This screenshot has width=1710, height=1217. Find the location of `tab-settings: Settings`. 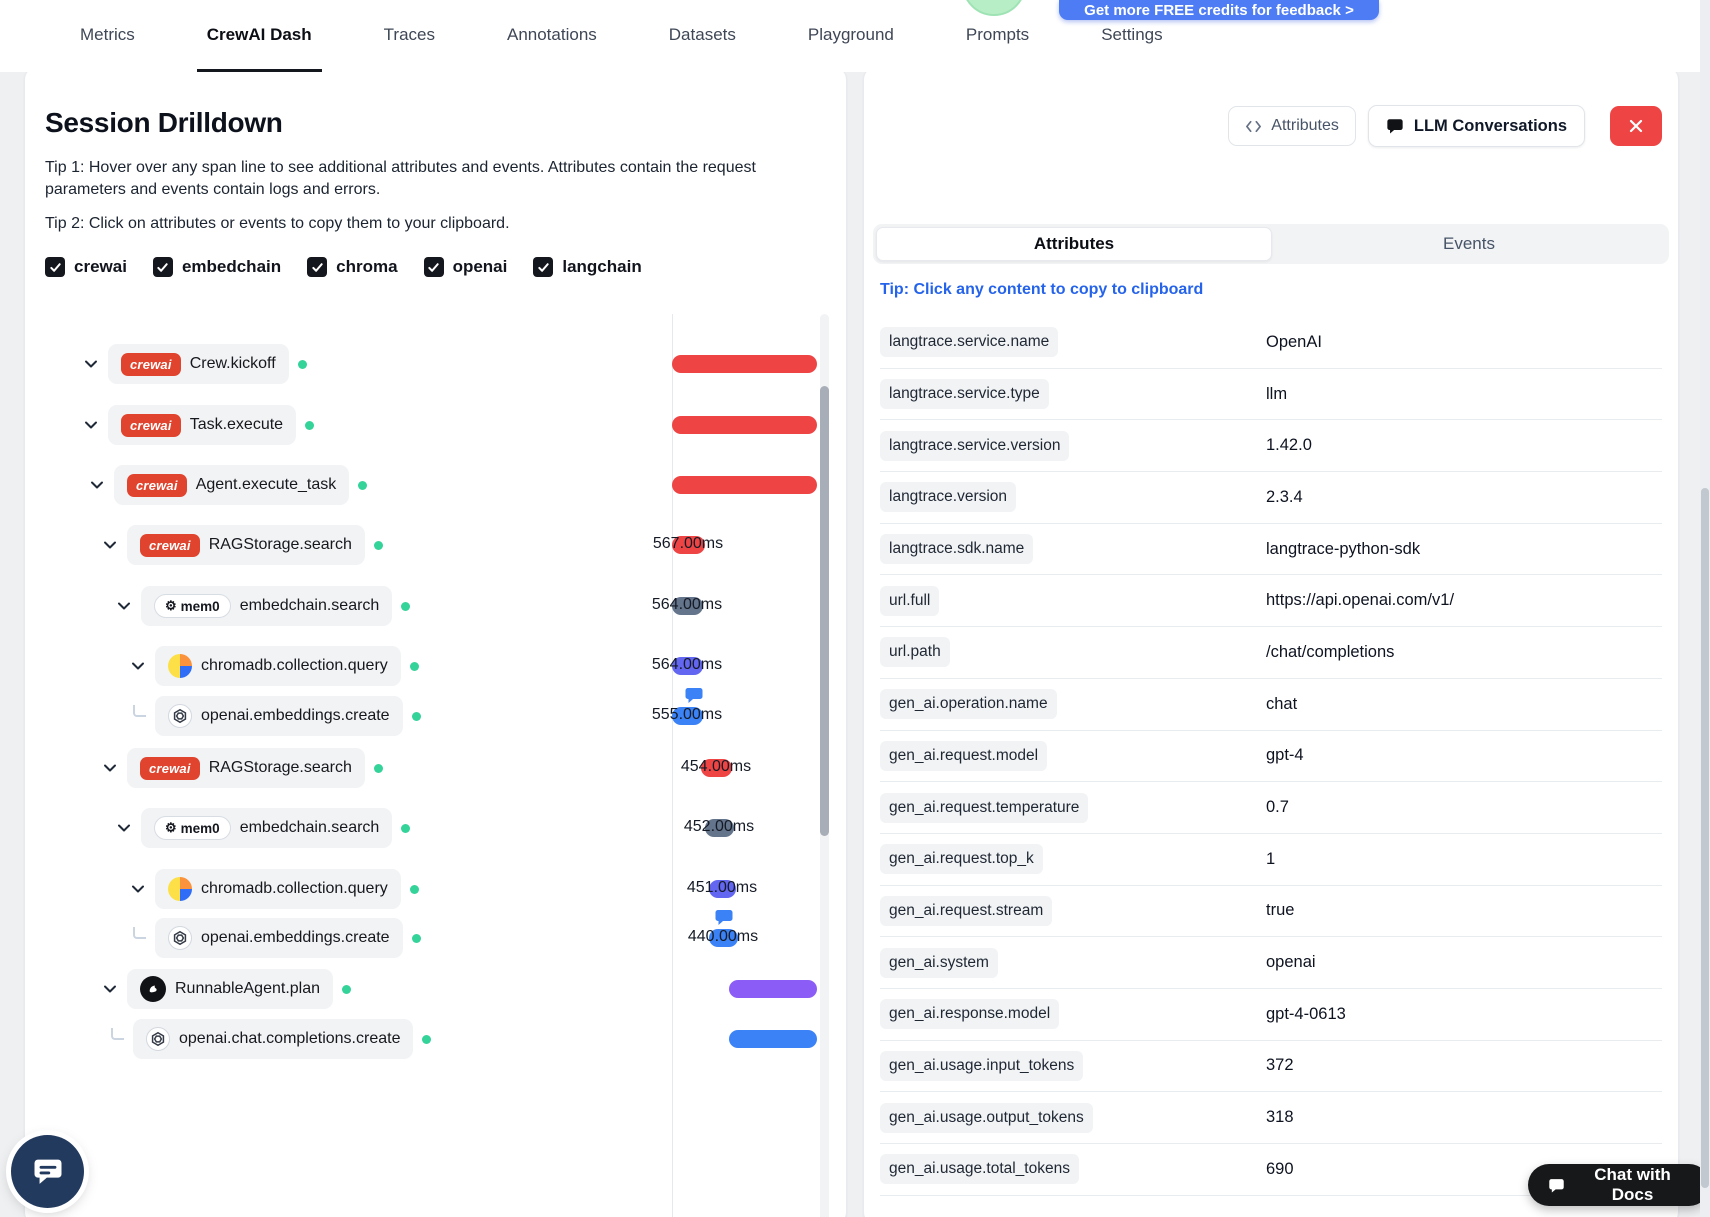

tab-settings: Settings is located at coordinates (1132, 34).